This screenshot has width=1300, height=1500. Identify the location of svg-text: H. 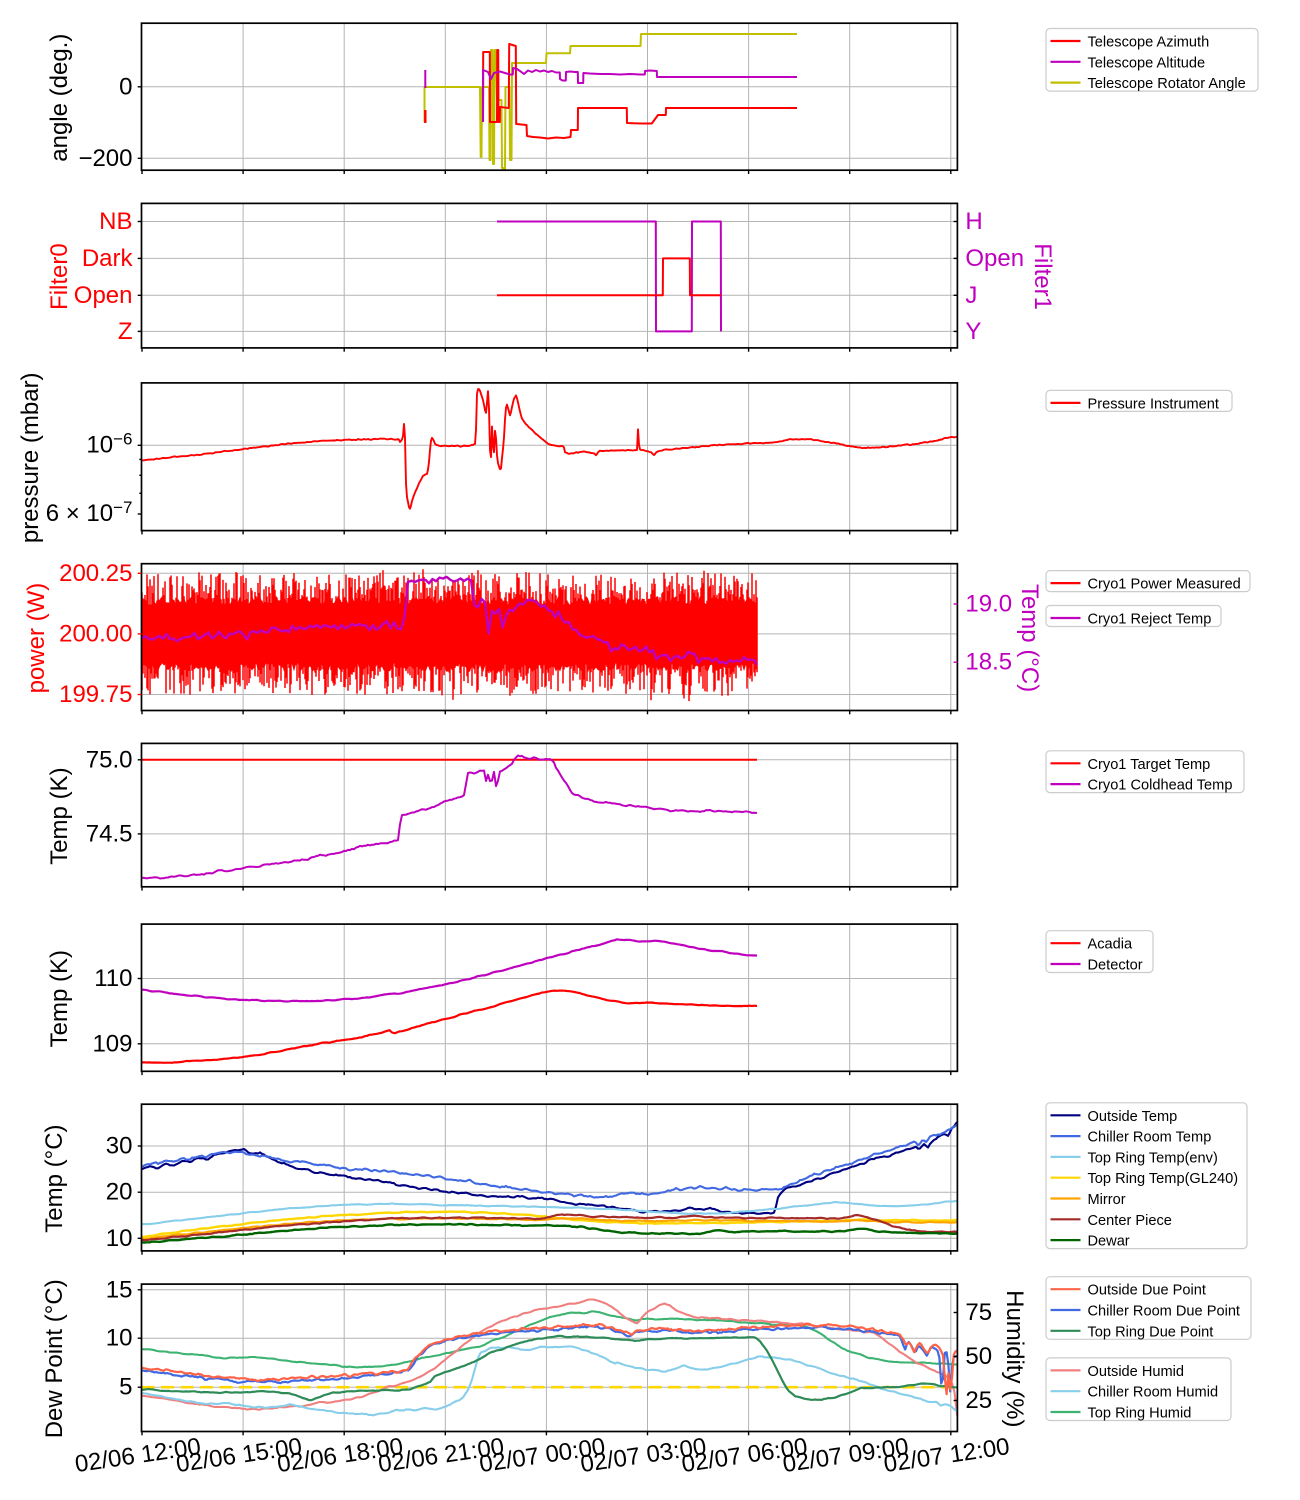
(973, 221).